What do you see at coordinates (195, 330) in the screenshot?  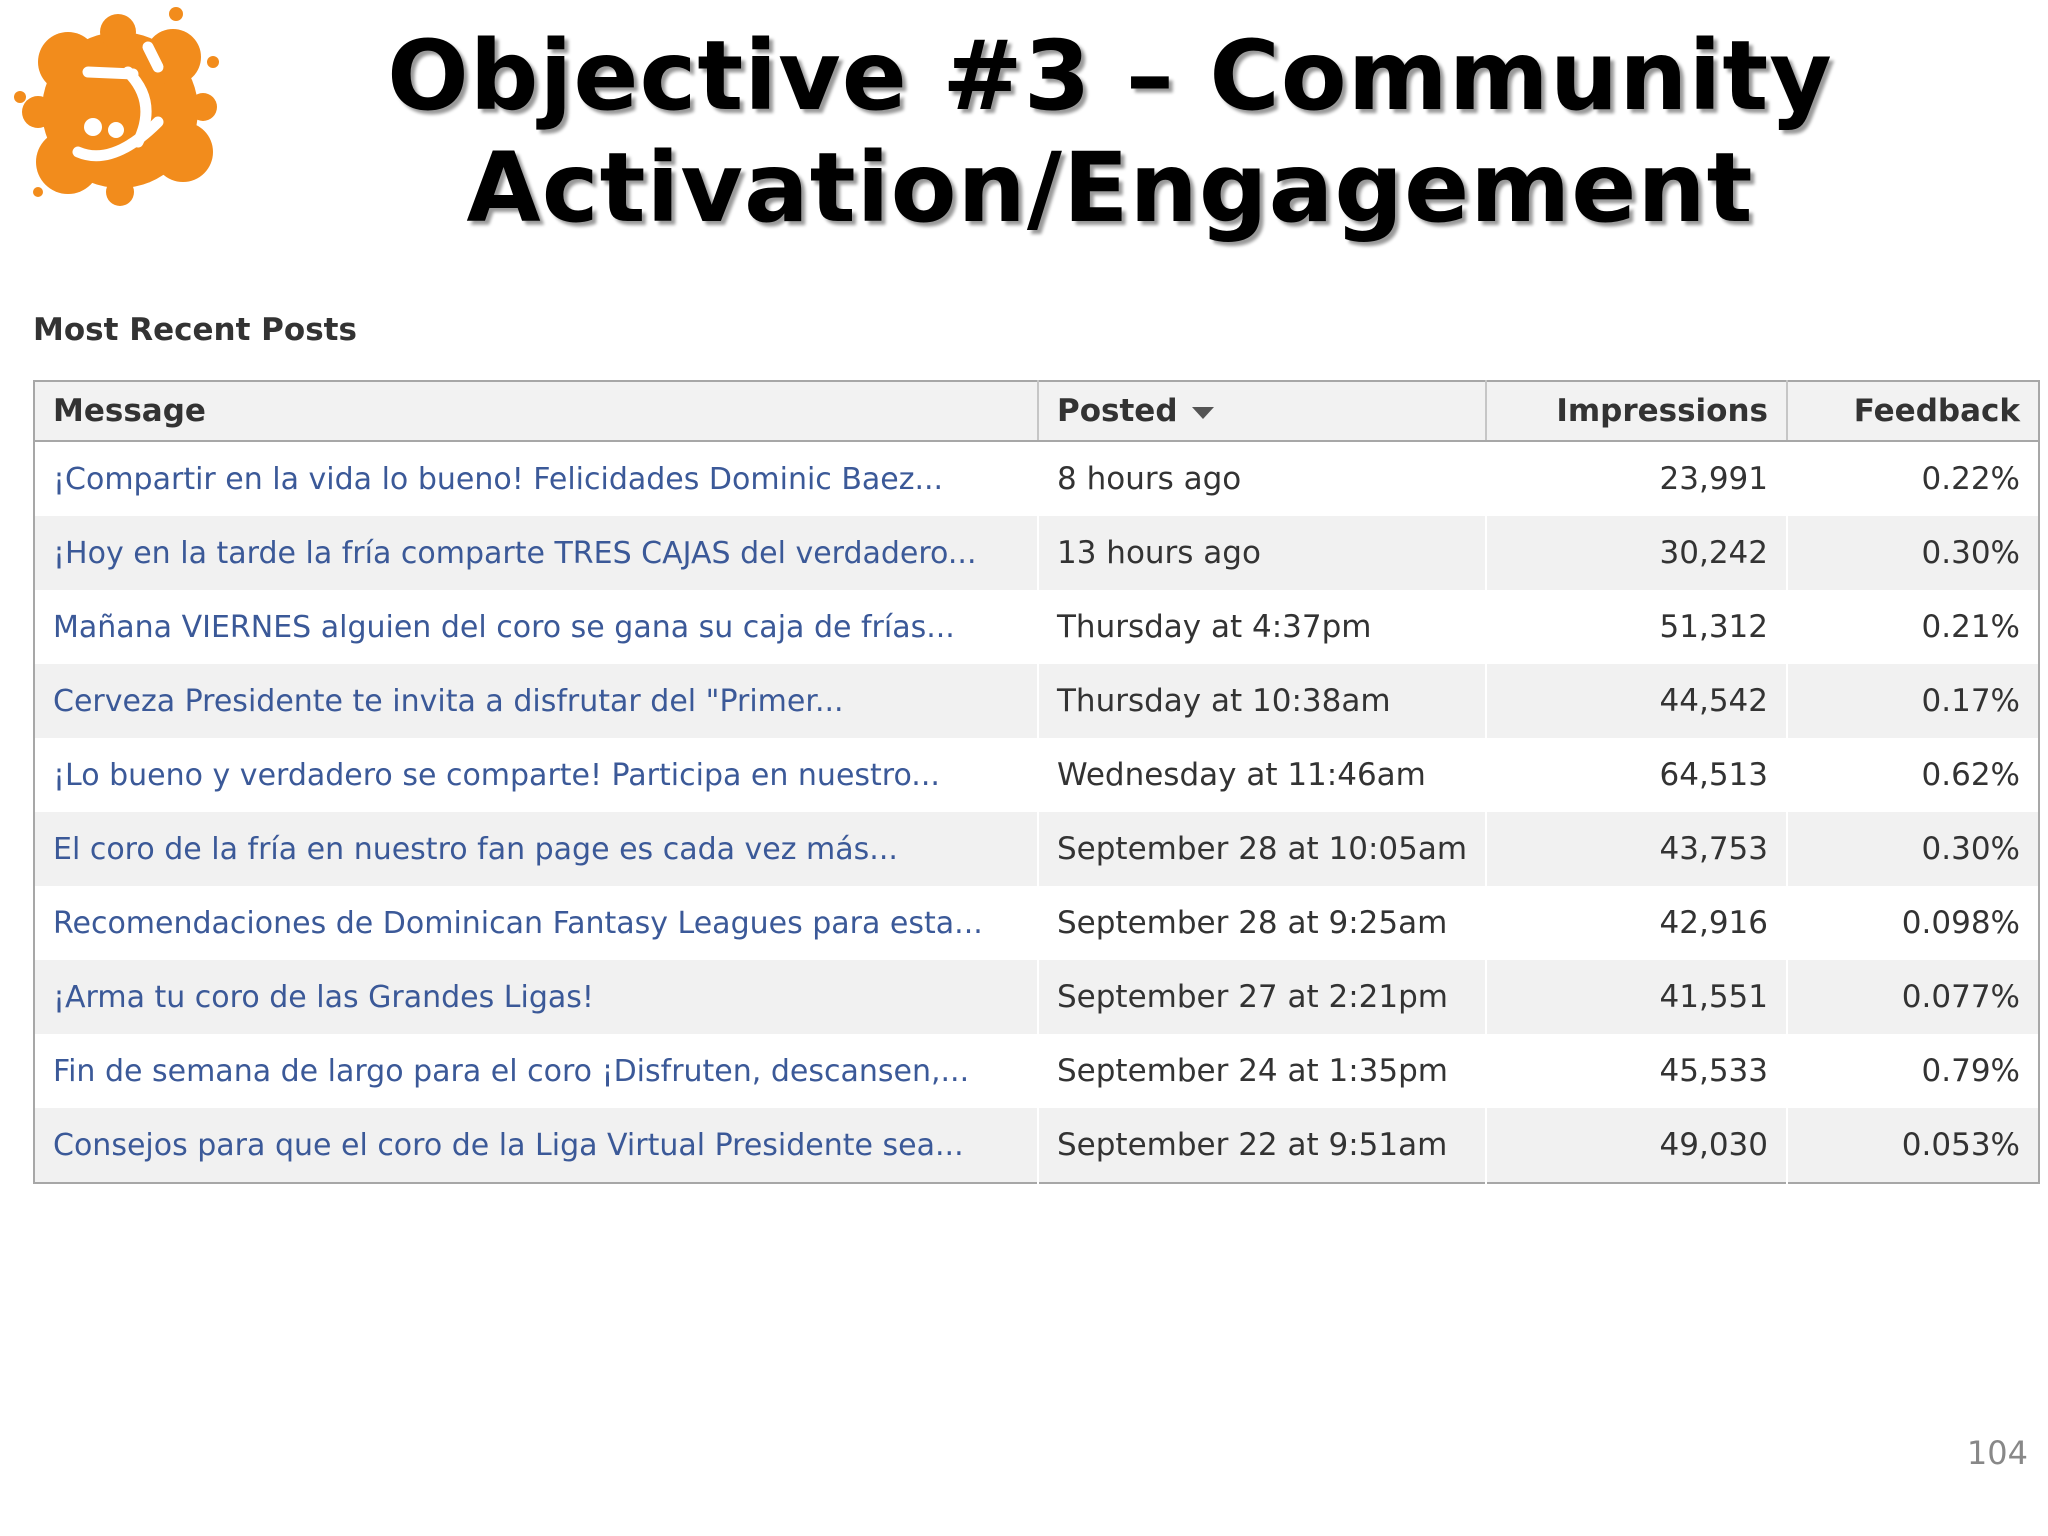 I see `section-heading: Most Recent Posts` at bounding box center [195, 330].